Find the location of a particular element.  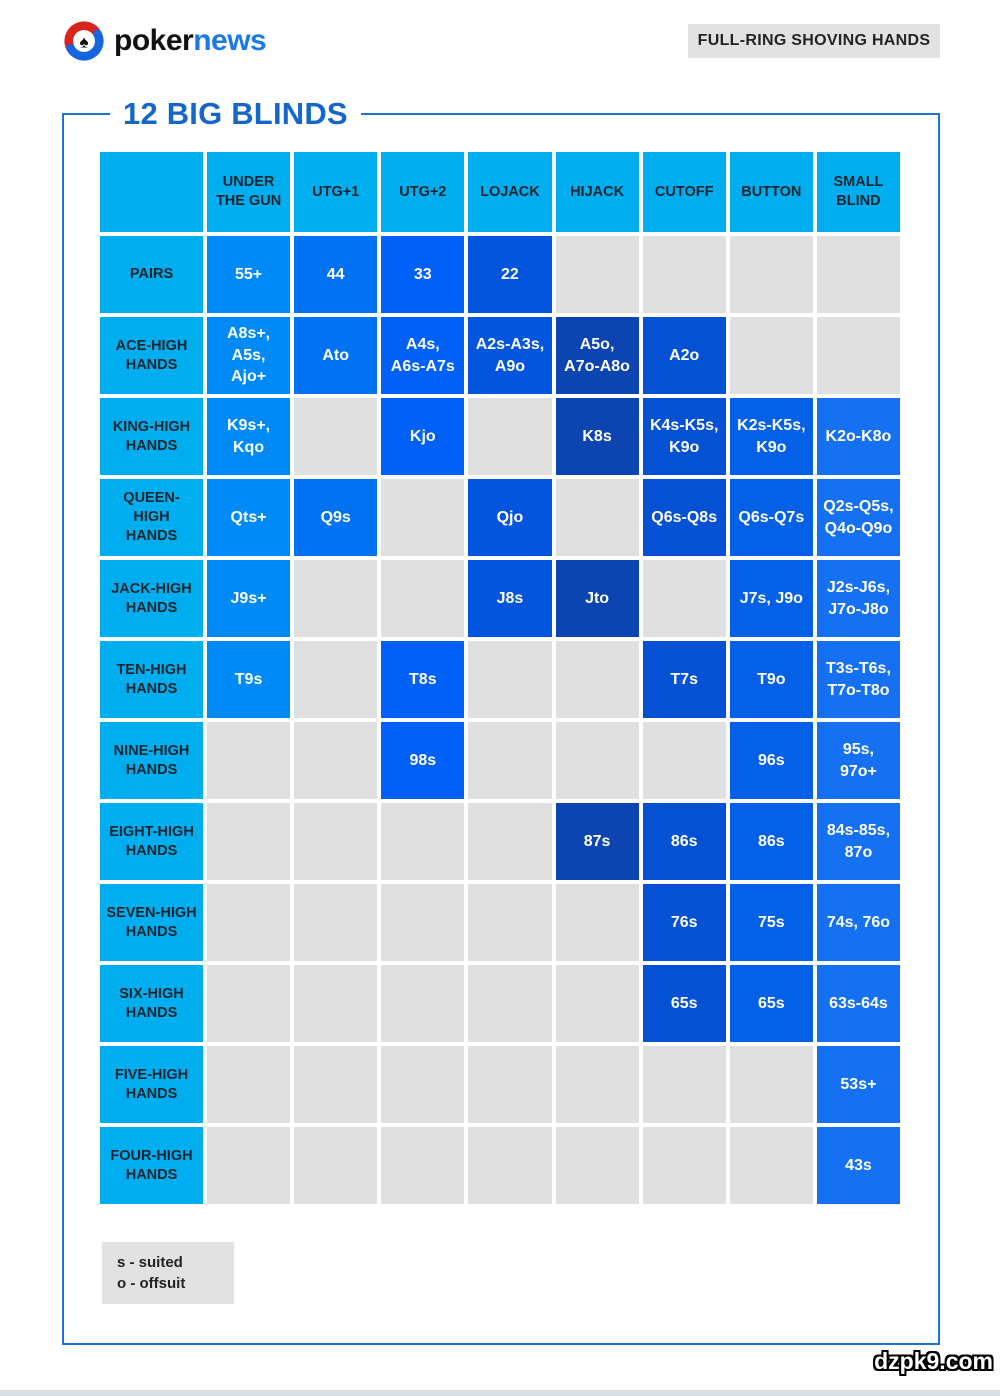

hand-cell: 76s is located at coordinates (684, 922).